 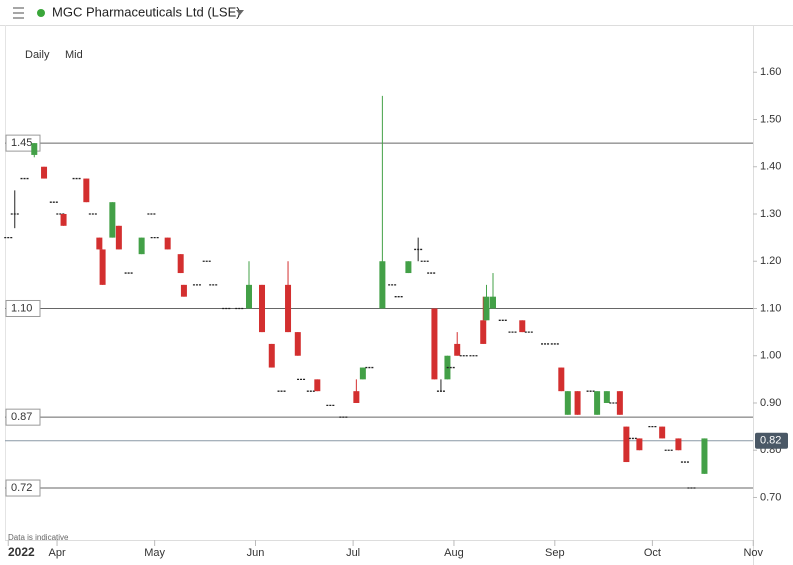 What do you see at coordinates (353, 553) in the screenshot?
I see `x-tick-label: Jul` at bounding box center [353, 553].